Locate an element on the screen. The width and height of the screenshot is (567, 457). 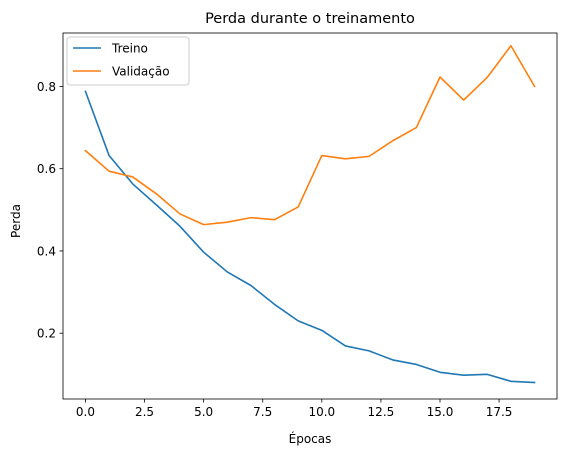
legend-label-1: Validação is located at coordinates (141, 71).